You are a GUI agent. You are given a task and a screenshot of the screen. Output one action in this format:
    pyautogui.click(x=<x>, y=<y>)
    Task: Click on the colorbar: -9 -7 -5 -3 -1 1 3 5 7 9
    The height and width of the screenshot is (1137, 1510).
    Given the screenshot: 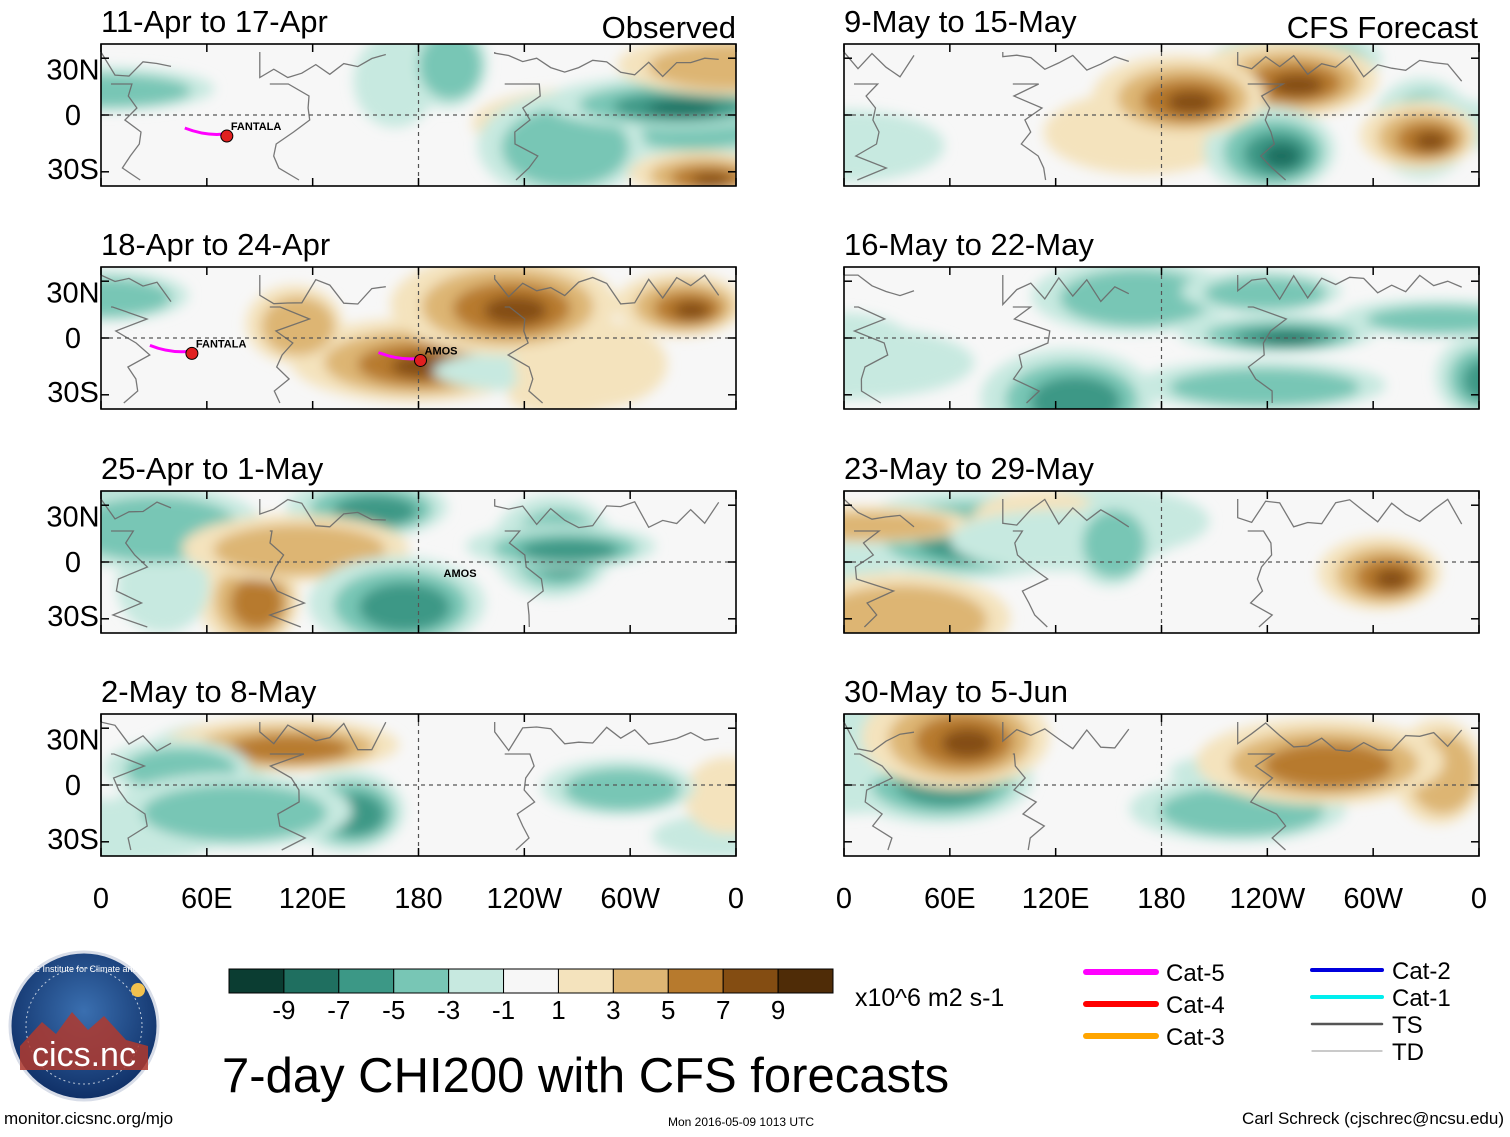 What is the action you would take?
    pyautogui.click(x=531, y=996)
    